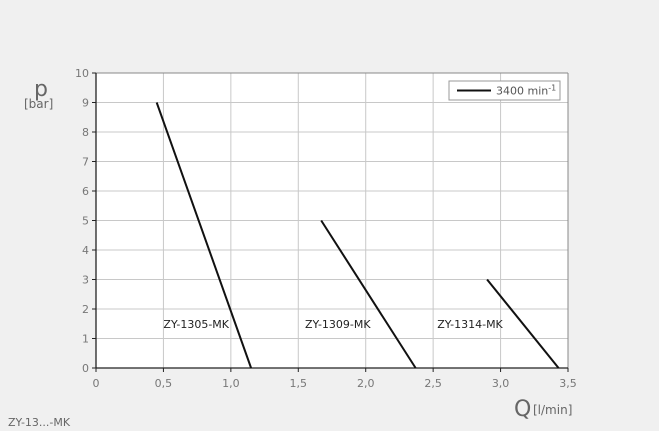 The height and width of the screenshot is (431, 659). I want to click on y-tick-label: 7, so click(85, 162).